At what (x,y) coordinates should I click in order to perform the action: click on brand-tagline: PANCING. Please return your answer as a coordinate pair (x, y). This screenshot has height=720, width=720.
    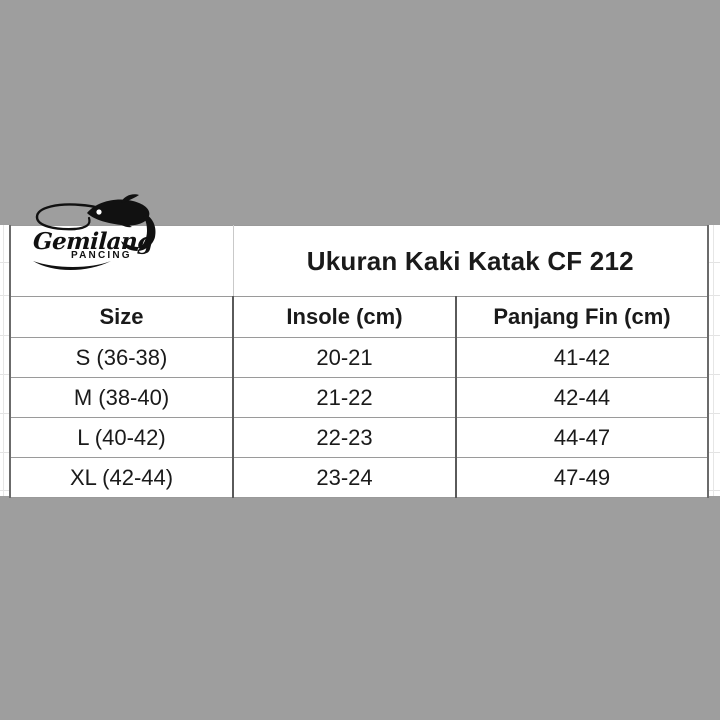
    Looking at the image, I should click on (101, 255).